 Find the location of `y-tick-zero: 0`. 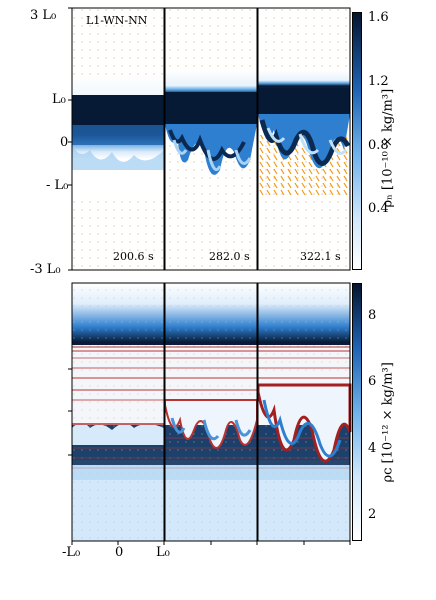

y-tick-zero: 0 is located at coordinates (64, 142).